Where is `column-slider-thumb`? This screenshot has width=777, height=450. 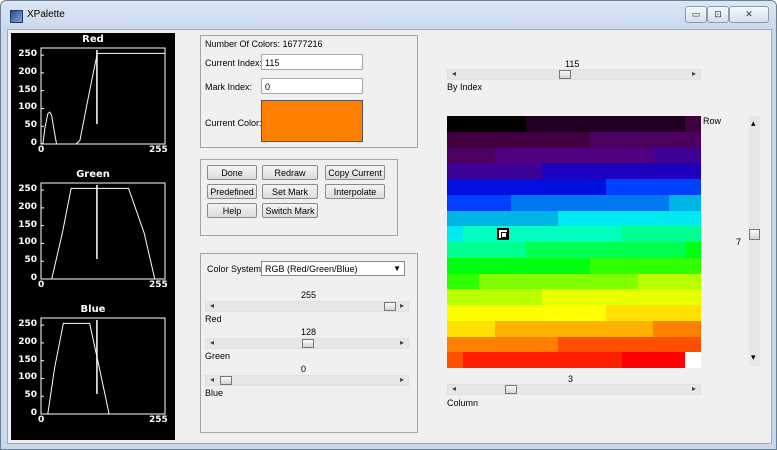
column-slider-thumb is located at coordinates (510, 389).